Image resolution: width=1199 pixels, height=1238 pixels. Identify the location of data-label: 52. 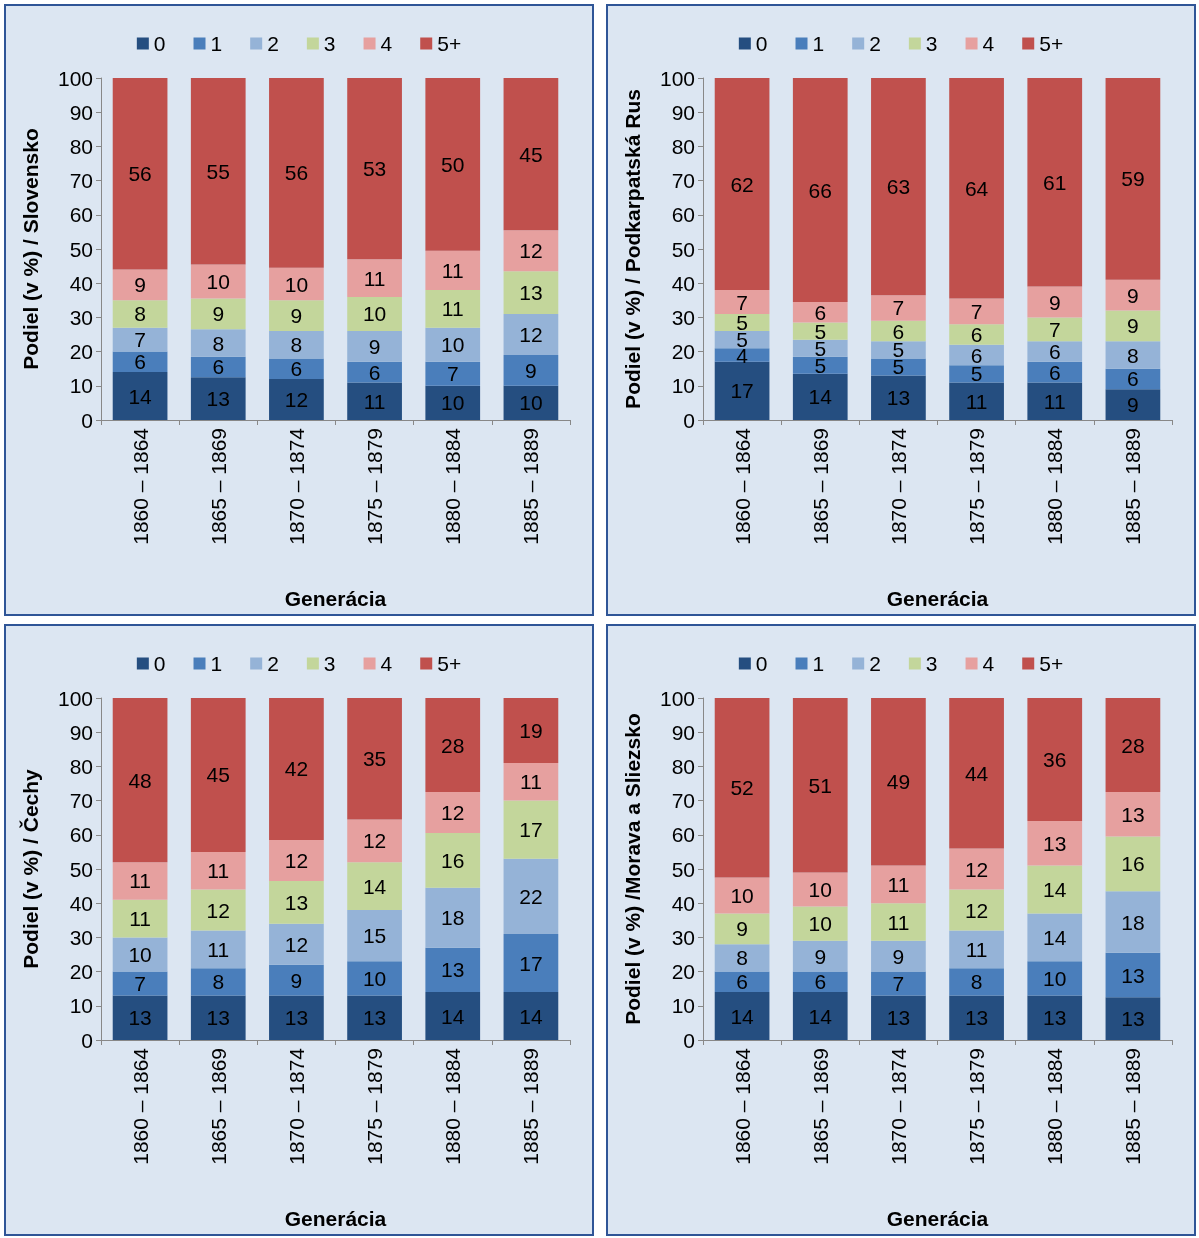
(742, 788).